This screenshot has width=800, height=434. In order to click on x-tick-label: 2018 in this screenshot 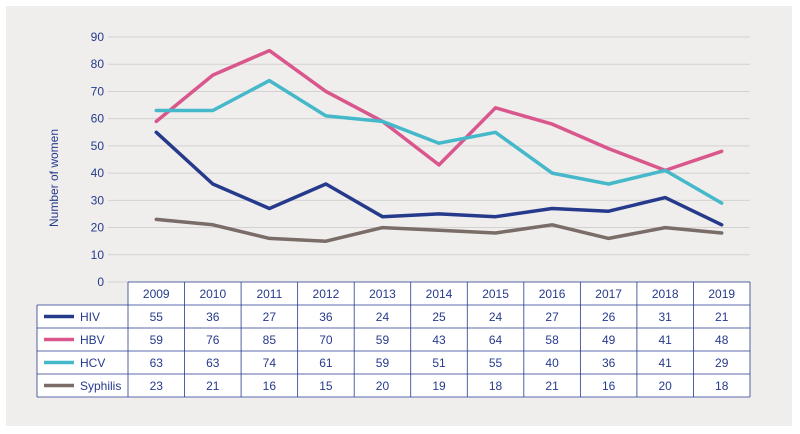, I will do `click(665, 294)`.